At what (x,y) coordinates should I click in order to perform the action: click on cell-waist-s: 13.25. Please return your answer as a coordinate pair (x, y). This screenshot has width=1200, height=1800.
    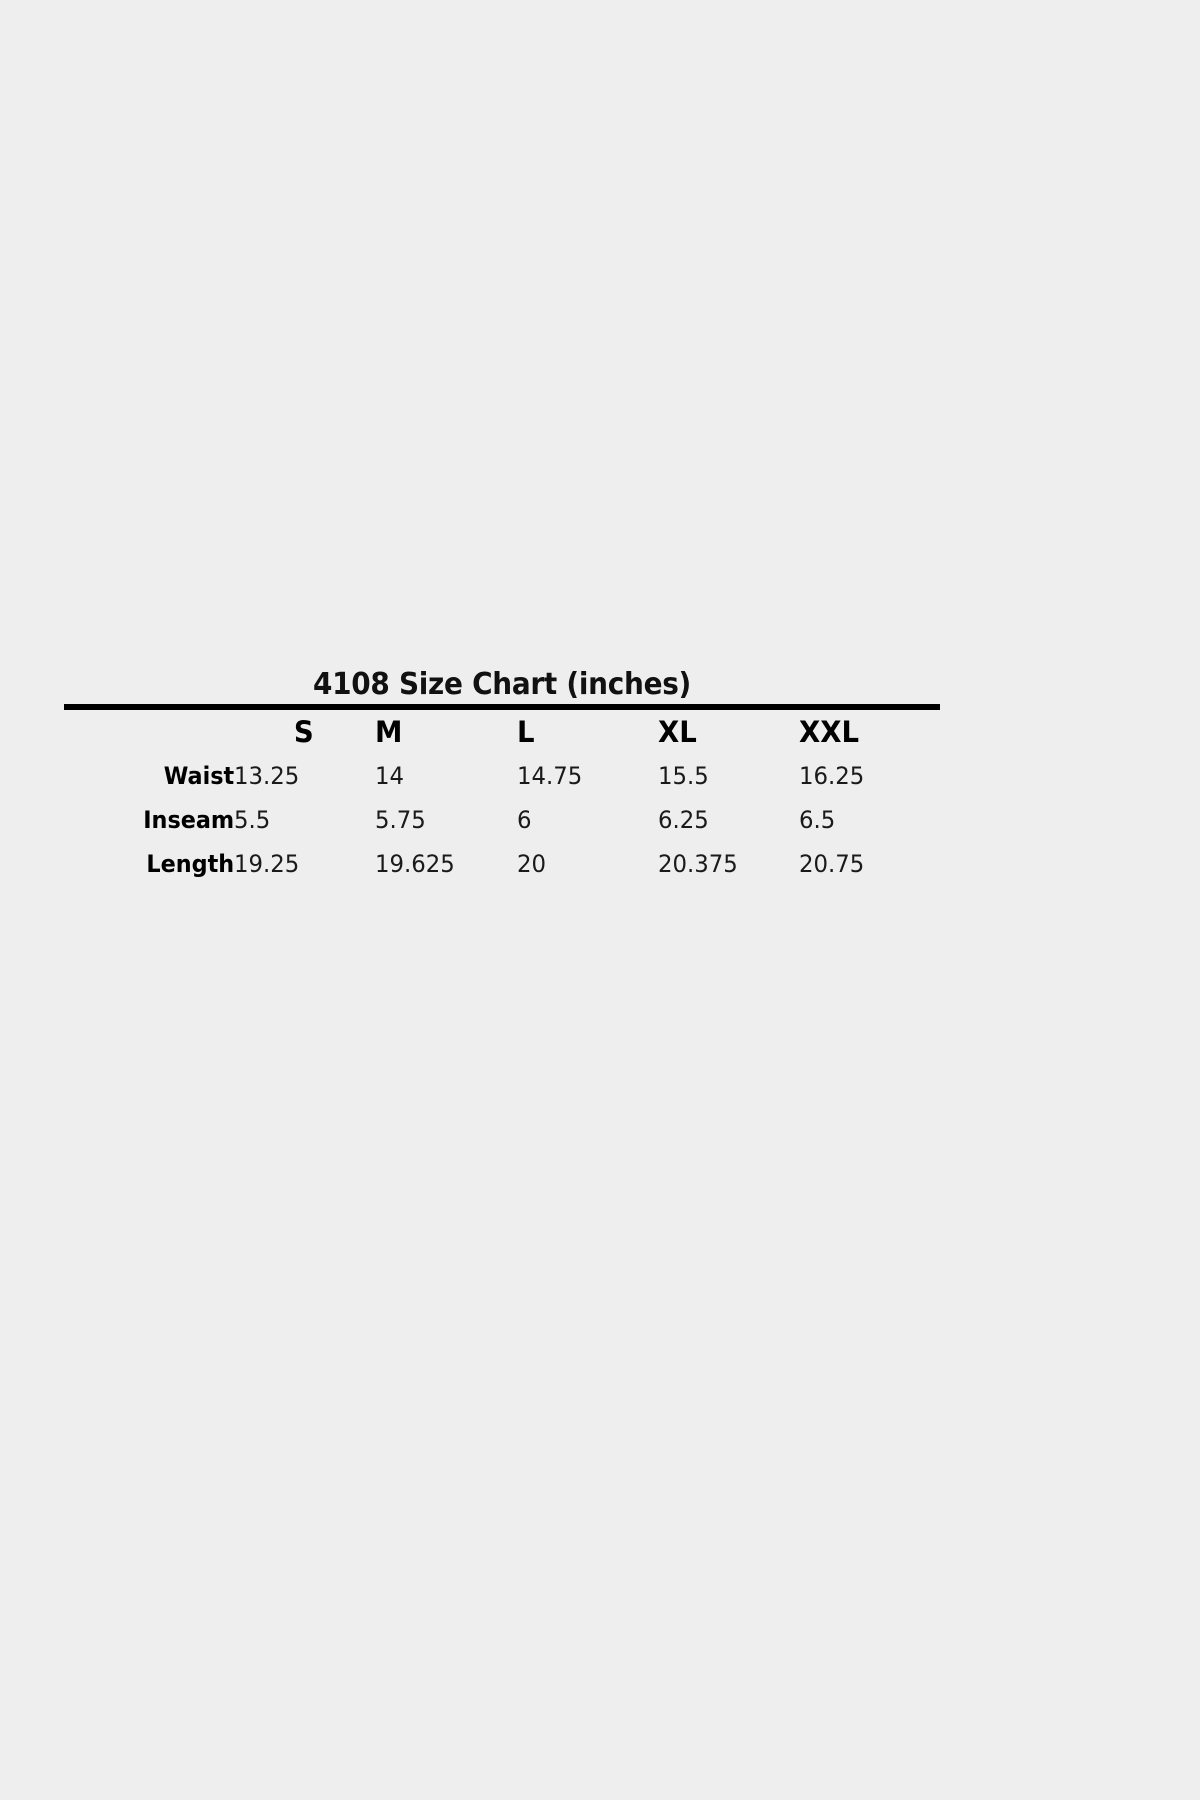
    Looking at the image, I should click on (267, 776).